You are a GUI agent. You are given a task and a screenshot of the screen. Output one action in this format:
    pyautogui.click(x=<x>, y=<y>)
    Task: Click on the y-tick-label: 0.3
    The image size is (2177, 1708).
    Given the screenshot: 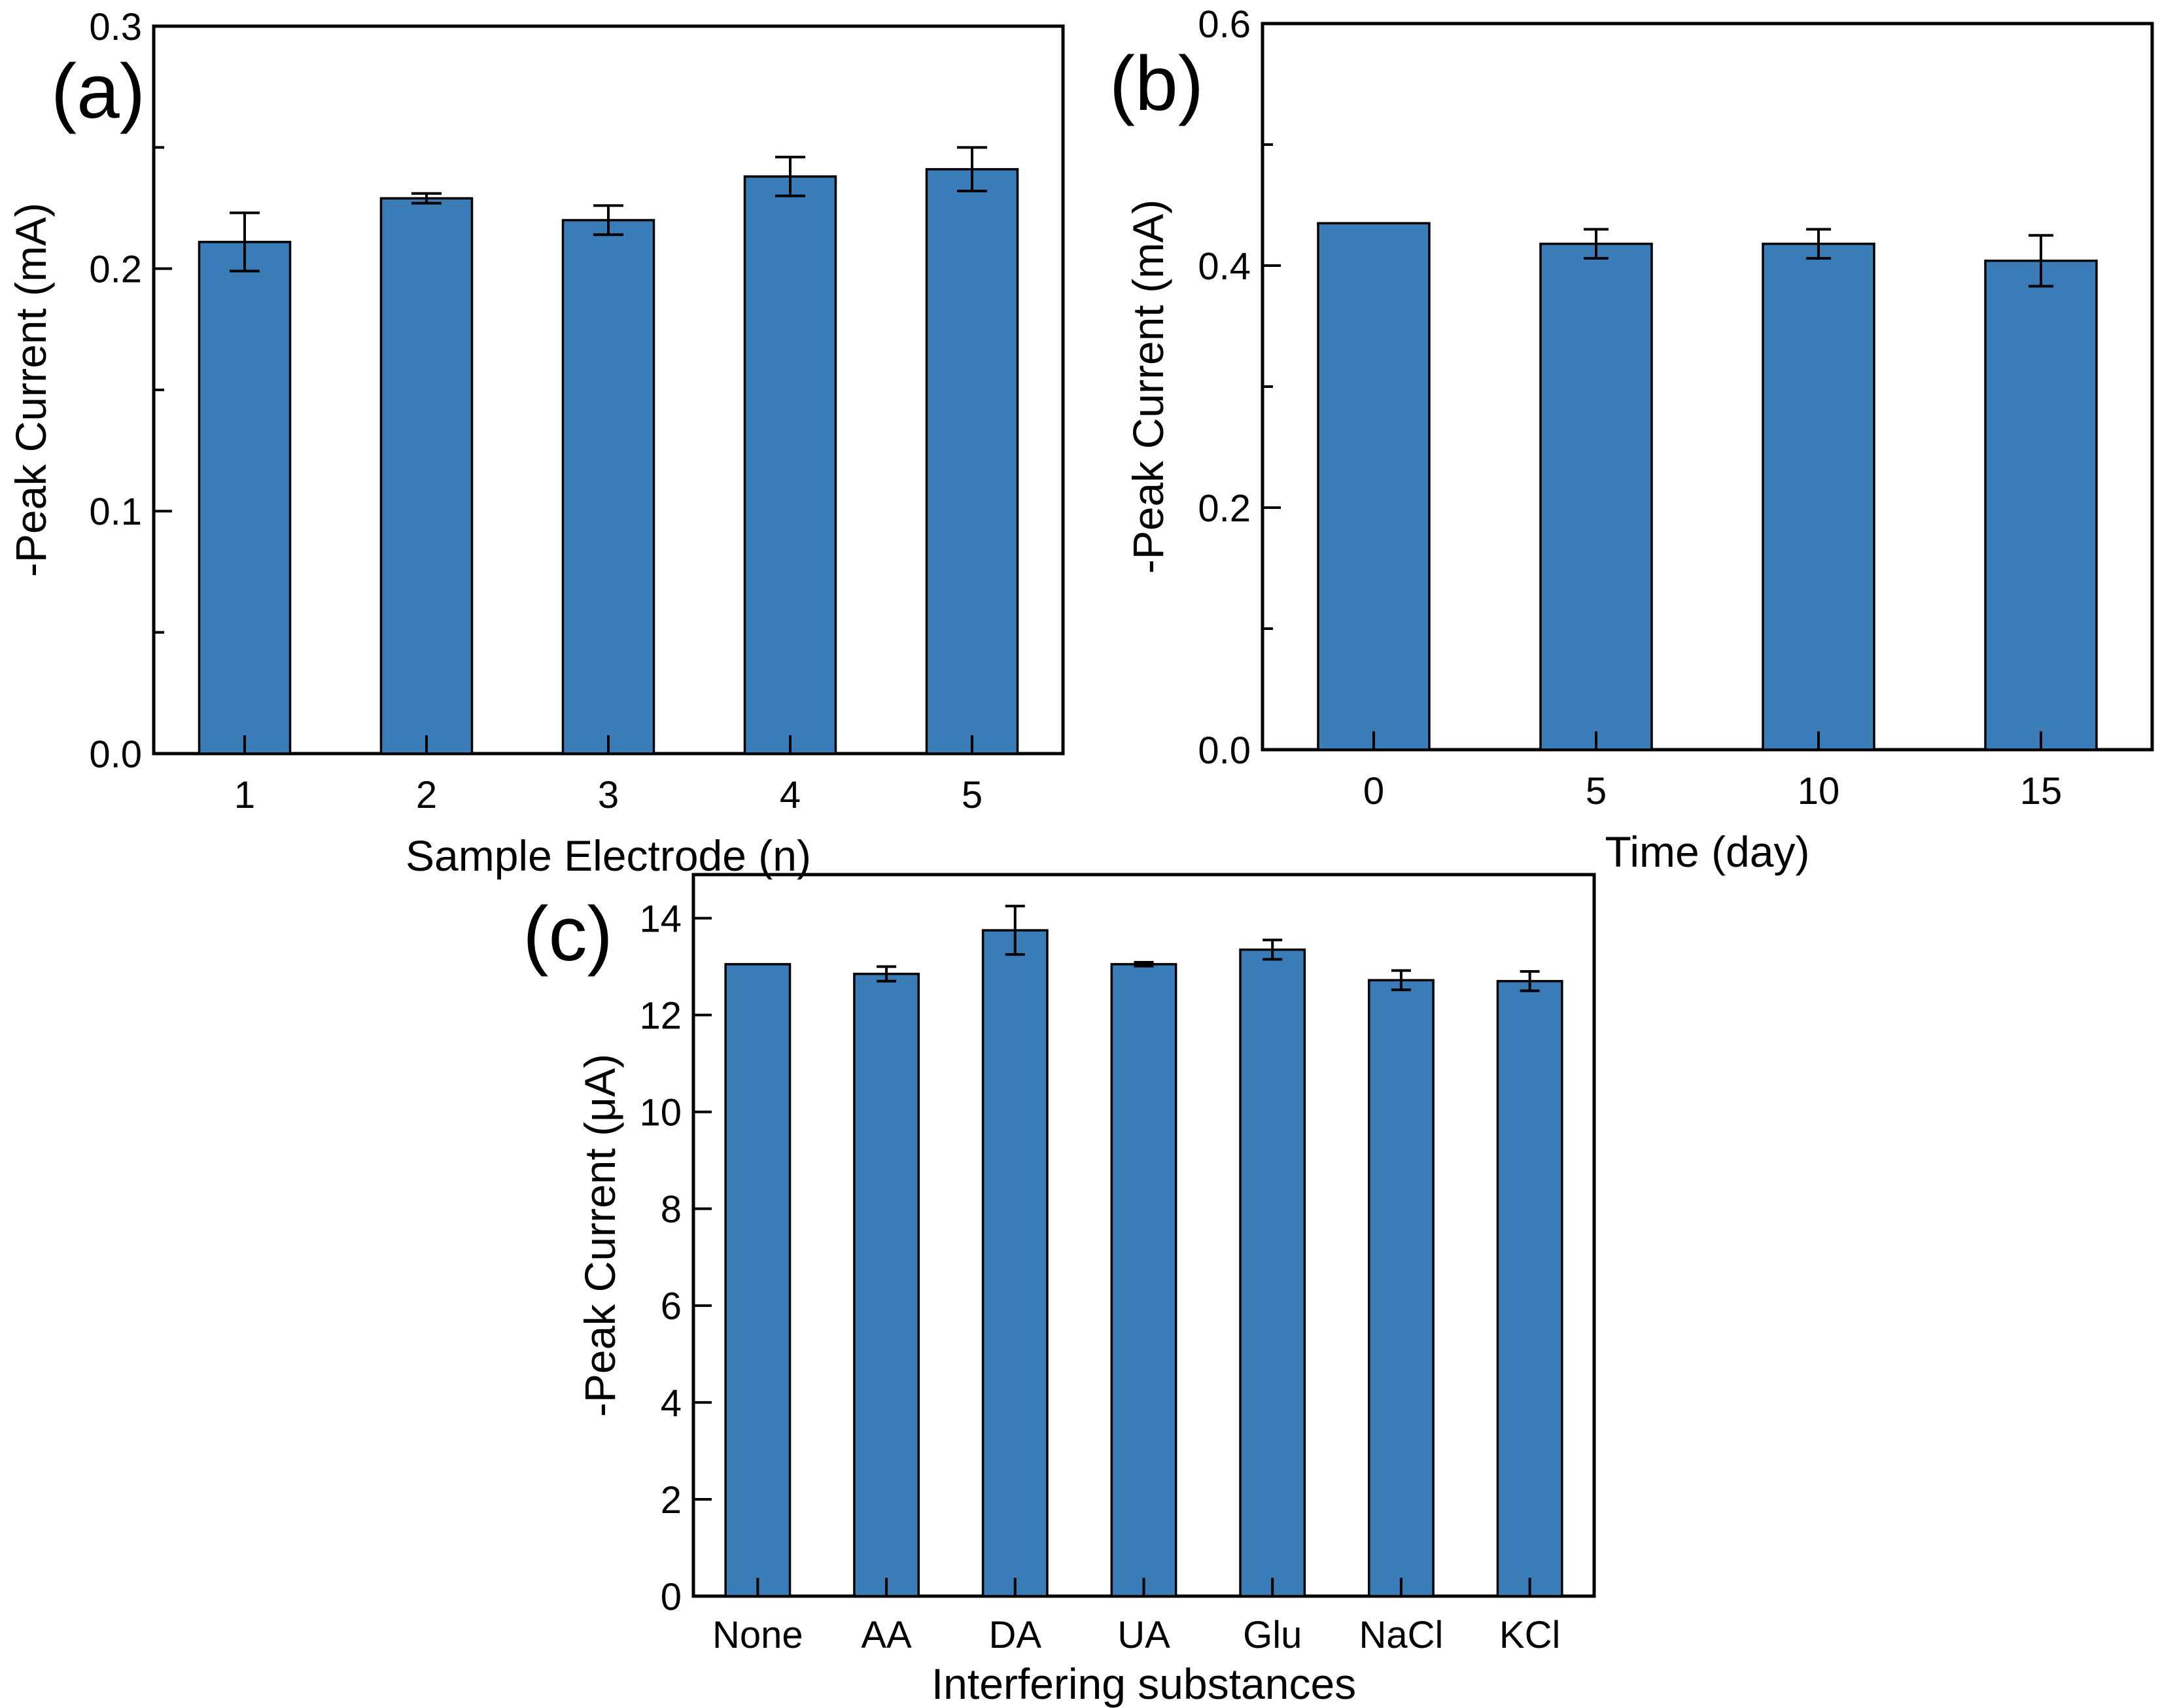 What is the action you would take?
    pyautogui.click(x=115, y=27)
    